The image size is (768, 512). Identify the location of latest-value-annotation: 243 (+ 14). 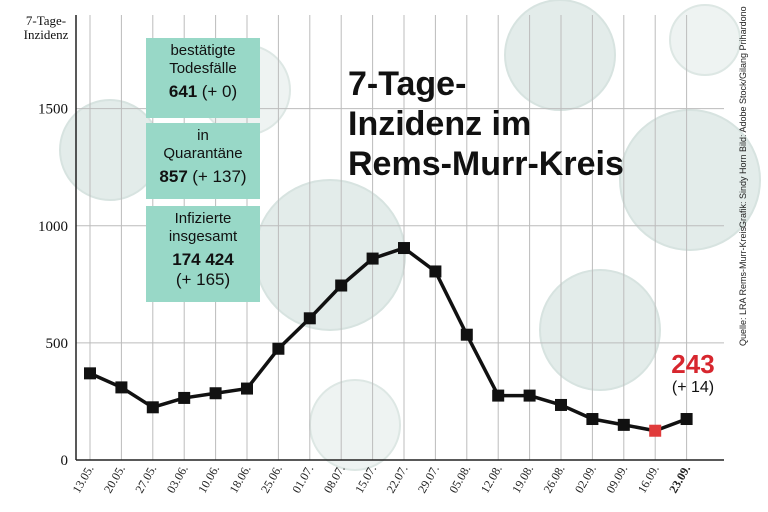
(693, 374).